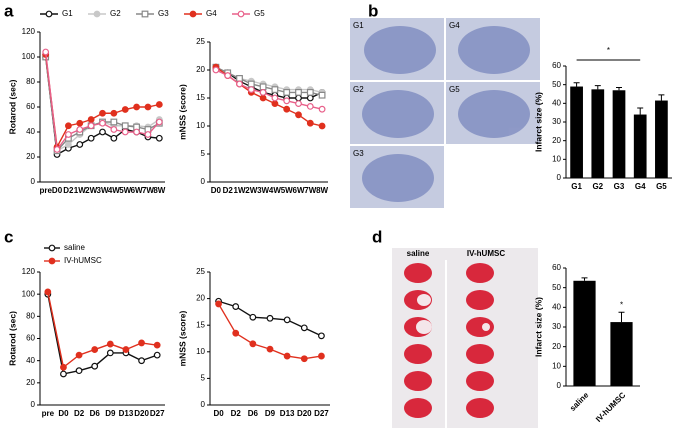 Image resolution: width=685 pixels, height=435 pixels. Describe the element at coordinates (29, 56) in the screenshot. I see `y-tick-label: 100` at that location.